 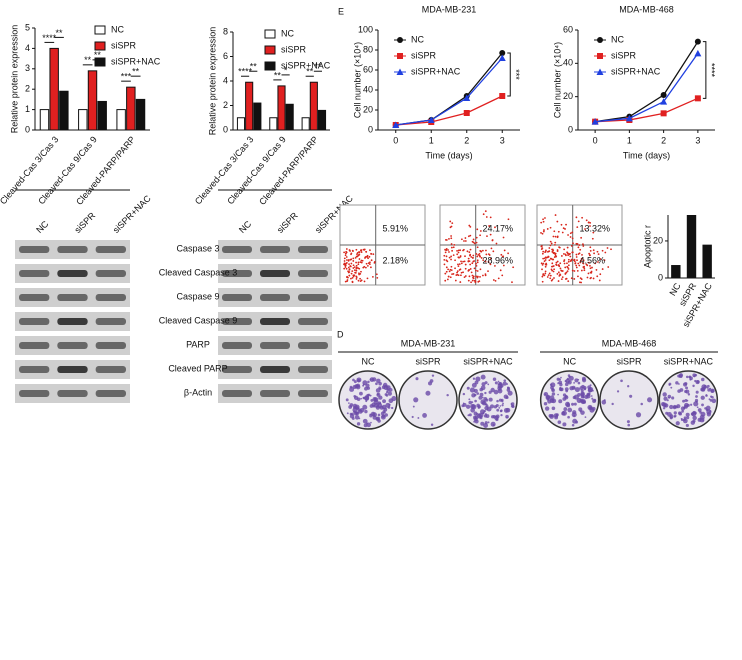 What do you see at coordinates (136, 61) in the screenshot?
I see `legend-label: siSPR+NAC` at bounding box center [136, 61].